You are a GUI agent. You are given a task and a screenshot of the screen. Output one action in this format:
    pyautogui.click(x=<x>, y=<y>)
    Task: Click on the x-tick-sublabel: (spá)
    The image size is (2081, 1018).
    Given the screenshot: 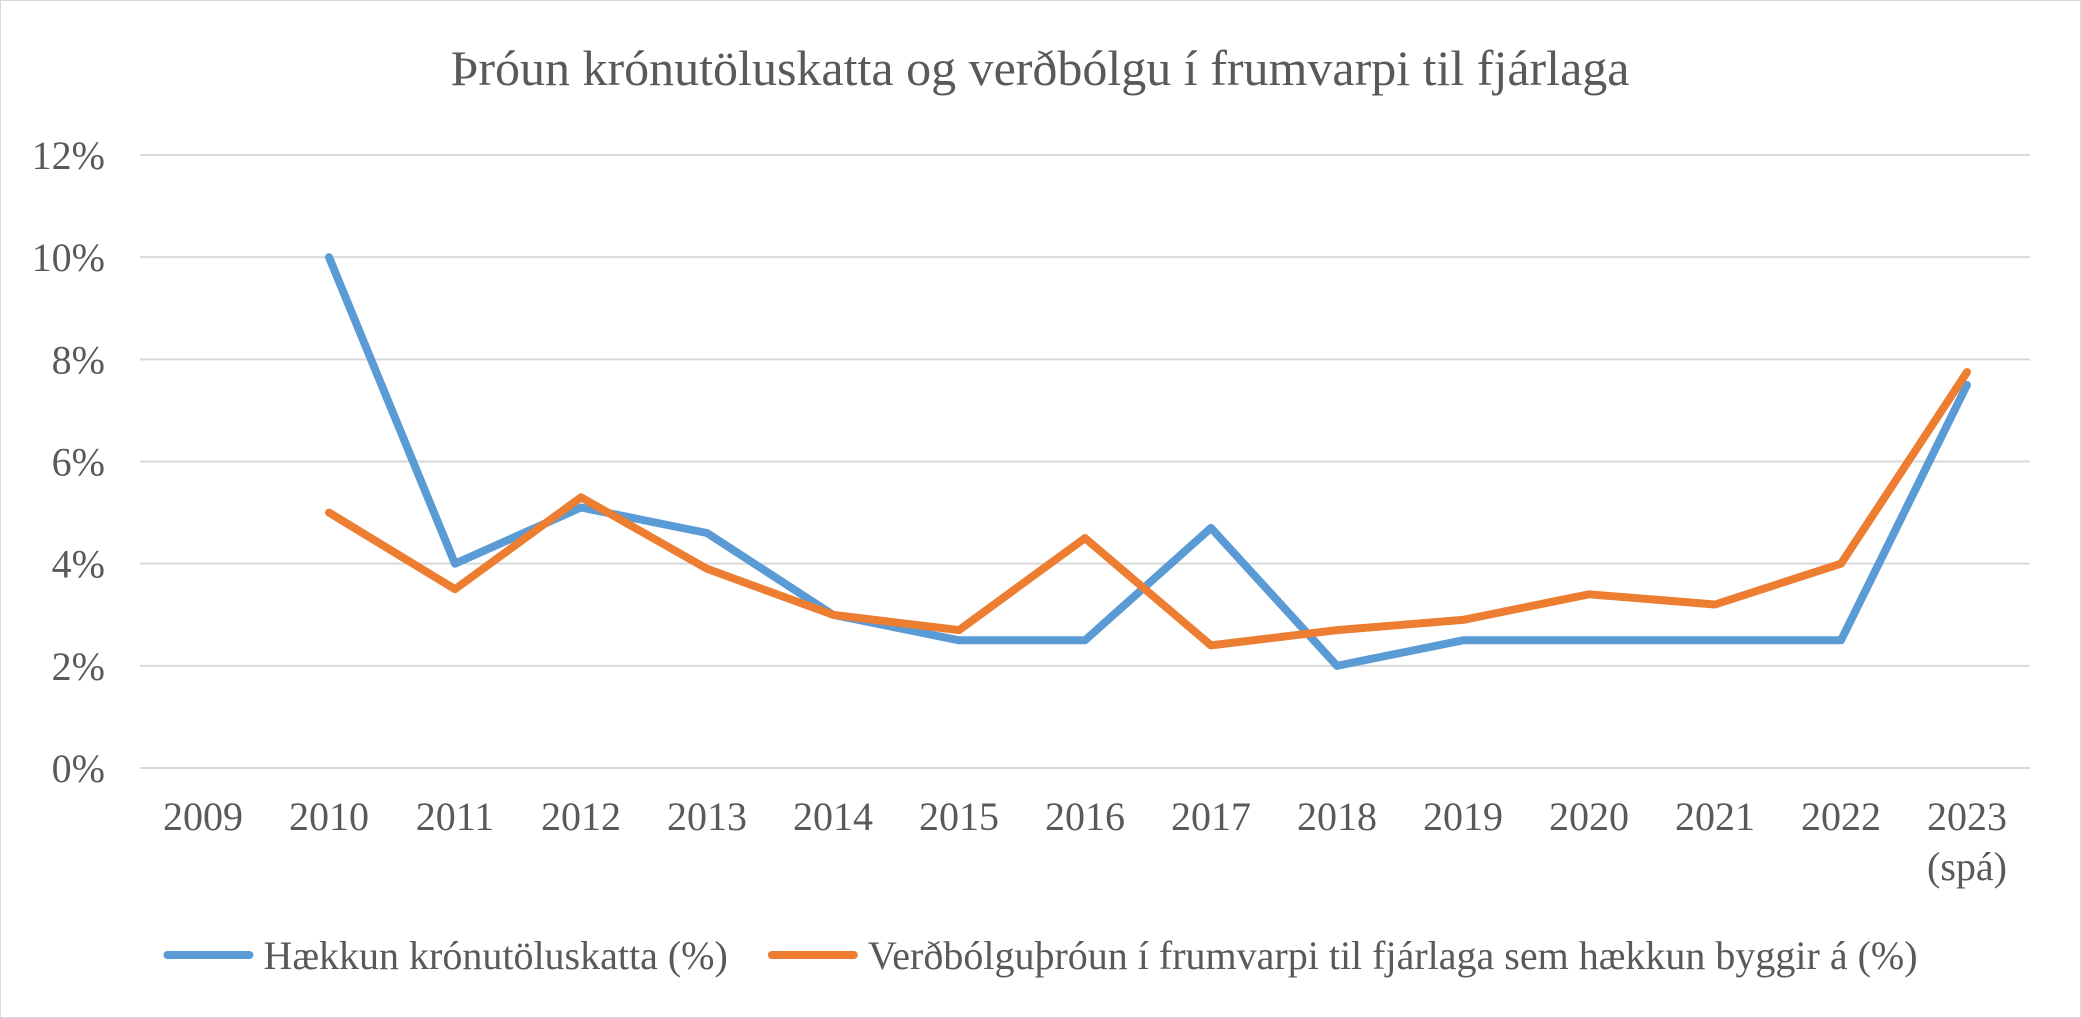 What is the action you would take?
    pyautogui.click(x=1967, y=866)
    